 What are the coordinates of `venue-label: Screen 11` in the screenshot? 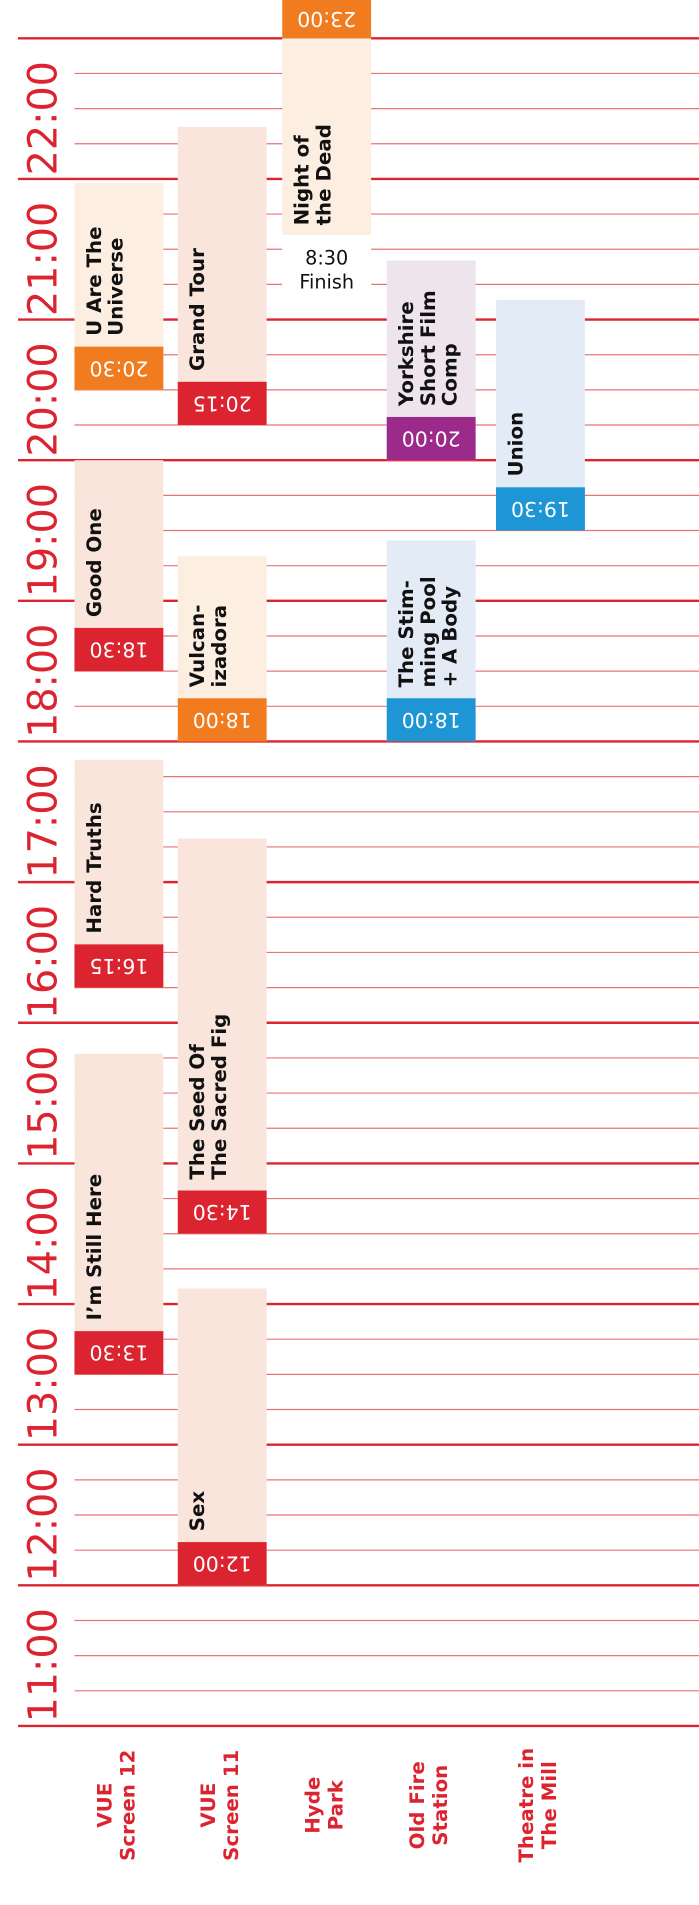 It's located at (231, 1805).